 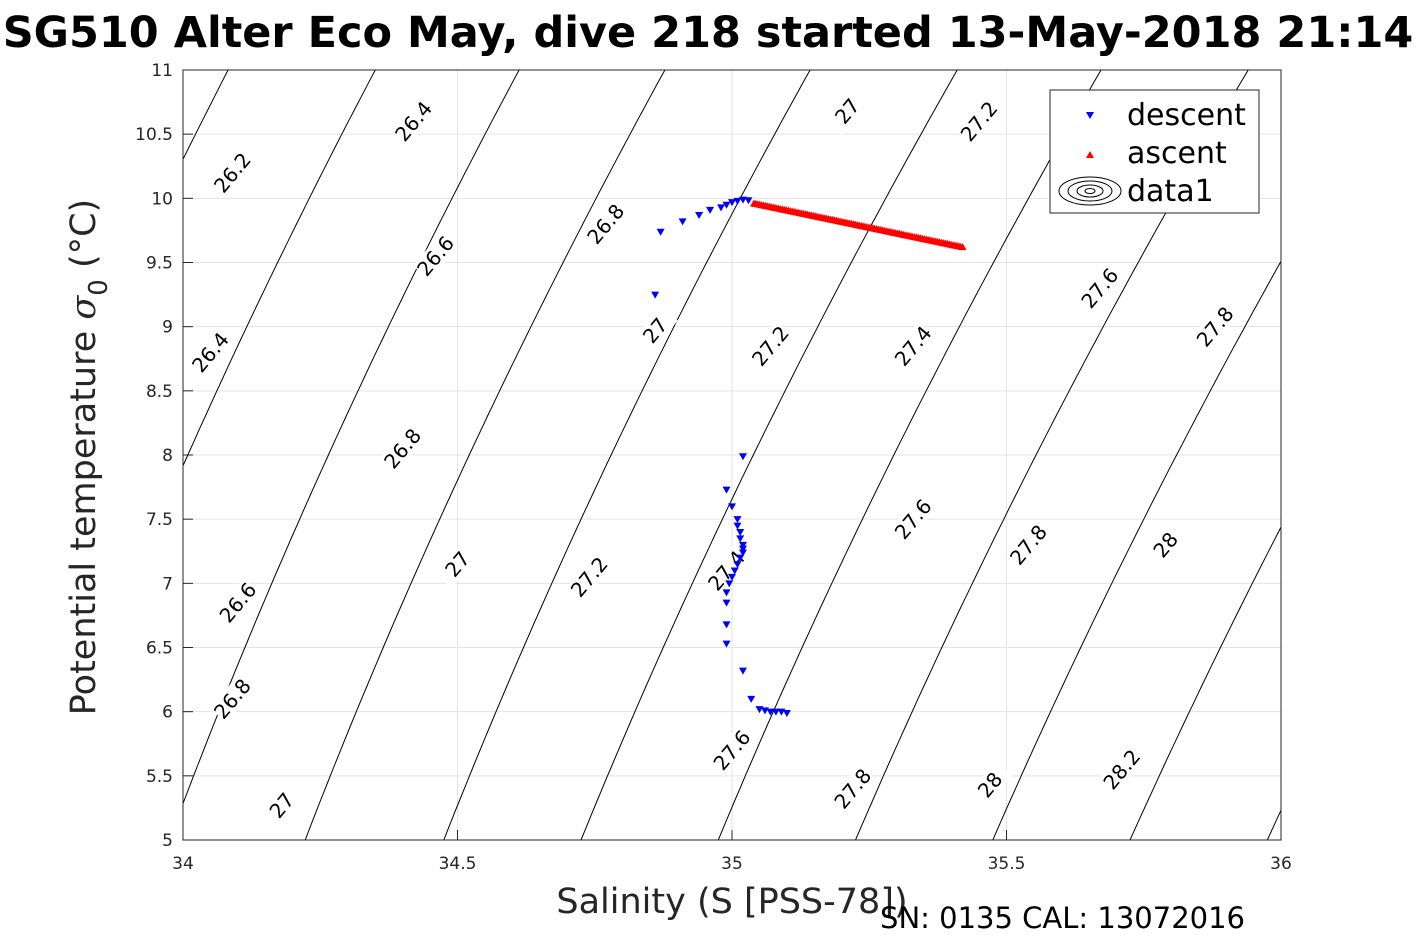 I want to click on legend-ascent-label: ascent, so click(x=1177, y=153).